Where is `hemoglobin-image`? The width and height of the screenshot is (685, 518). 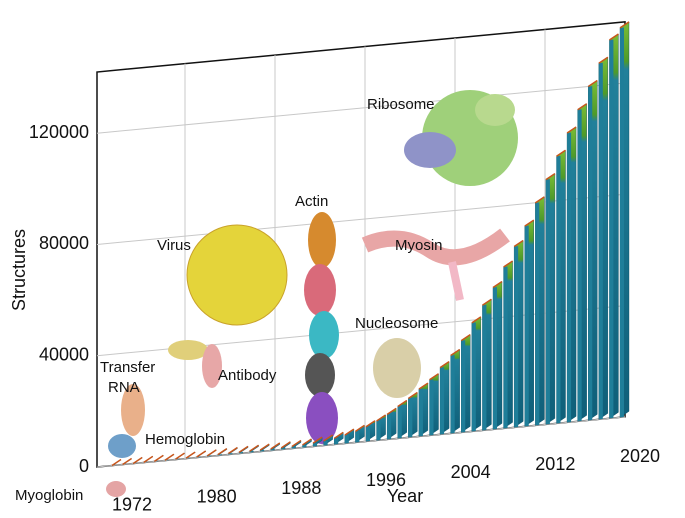 hemoglobin-image is located at coordinates (122, 446).